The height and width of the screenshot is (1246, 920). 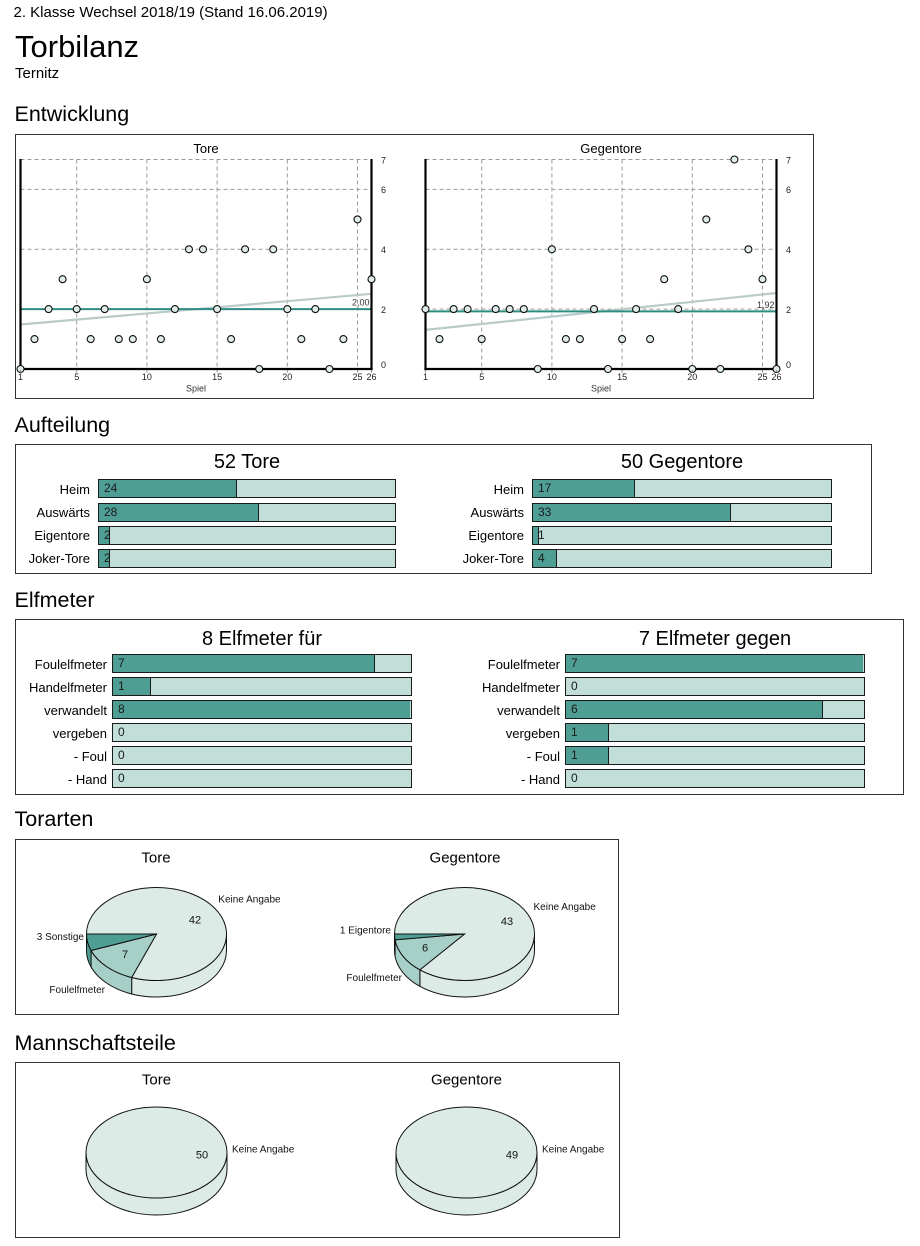 What do you see at coordinates (507, 922) in the screenshot?
I see `svg-text: 43` at bounding box center [507, 922].